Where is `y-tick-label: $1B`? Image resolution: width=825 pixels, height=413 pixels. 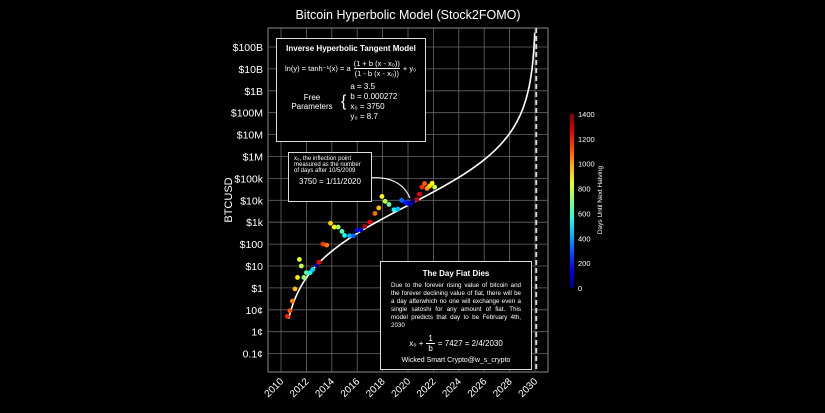 y-tick-label: $1B is located at coordinates (253, 92).